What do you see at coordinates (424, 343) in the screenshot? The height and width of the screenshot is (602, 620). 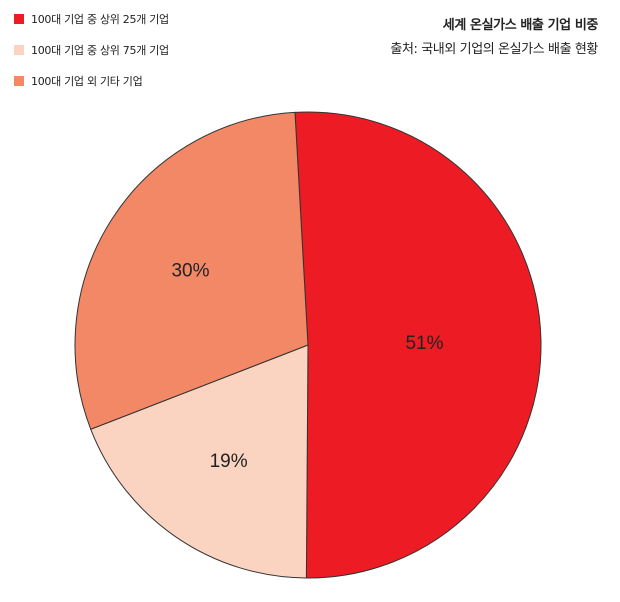 I see `slice-label: 51%` at bounding box center [424, 343].